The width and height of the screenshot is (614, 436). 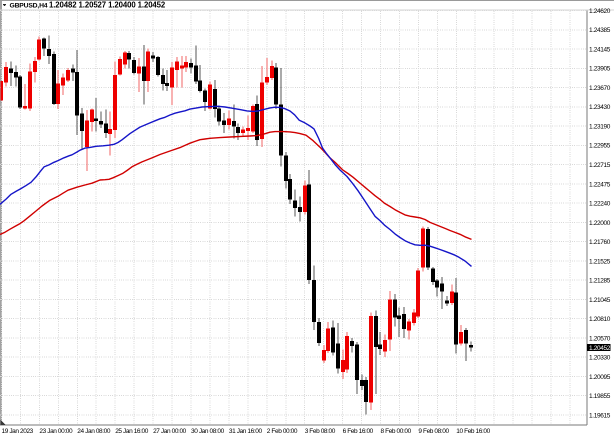 What do you see at coordinates (600, 107) in the screenshot?
I see `svg-text: 1.23430` at bounding box center [600, 107].